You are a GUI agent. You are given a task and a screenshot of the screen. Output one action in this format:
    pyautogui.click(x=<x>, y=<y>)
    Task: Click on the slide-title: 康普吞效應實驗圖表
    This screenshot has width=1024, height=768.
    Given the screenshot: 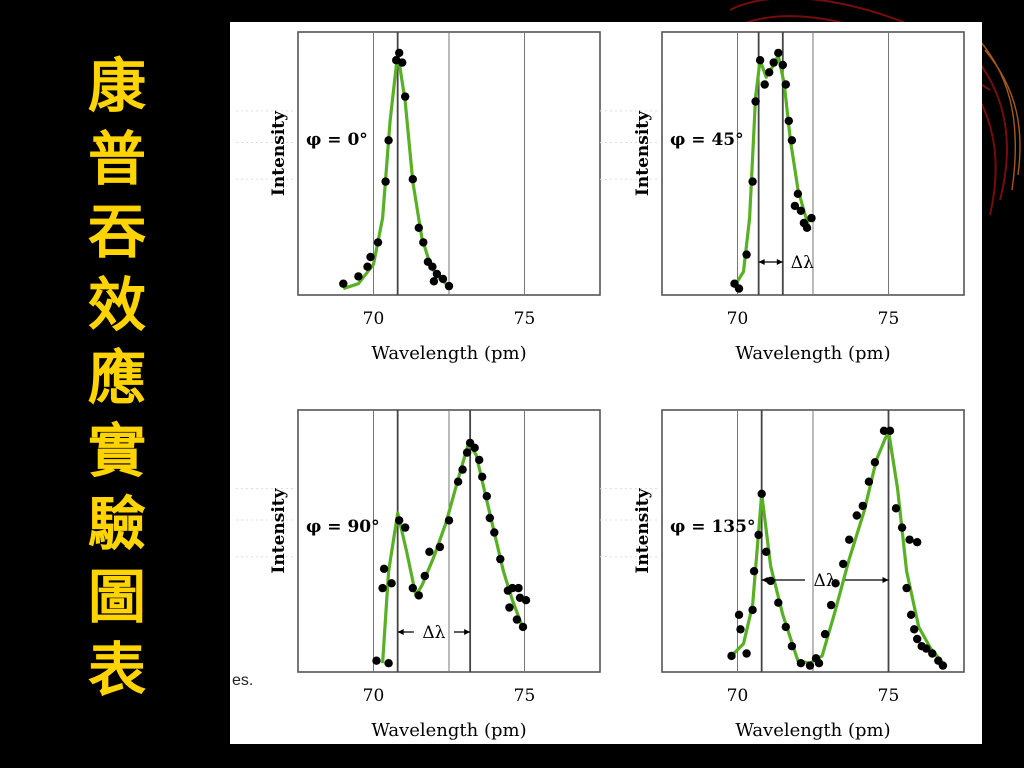 What is the action you would take?
    pyautogui.click(x=117, y=378)
    